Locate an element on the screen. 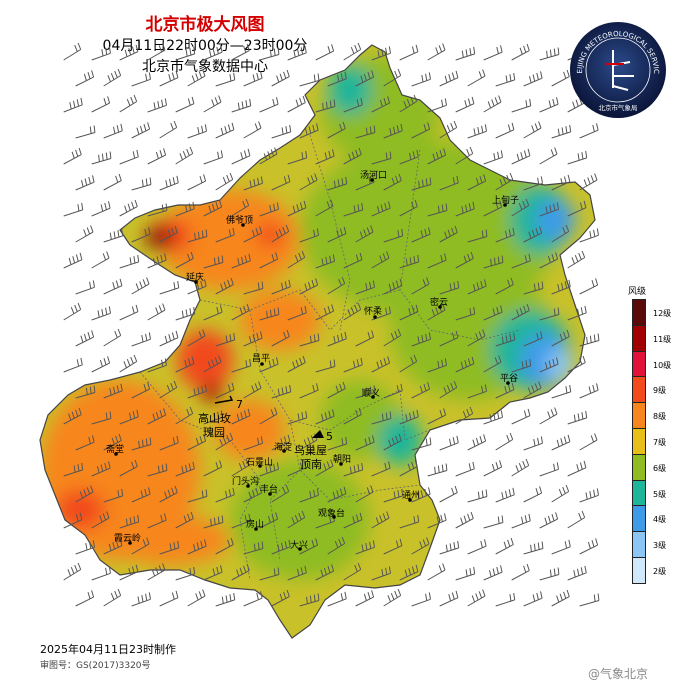 The width and height of the screenshot is (690, 690). legend-level: 3级 is located at coordinates (649, 544).